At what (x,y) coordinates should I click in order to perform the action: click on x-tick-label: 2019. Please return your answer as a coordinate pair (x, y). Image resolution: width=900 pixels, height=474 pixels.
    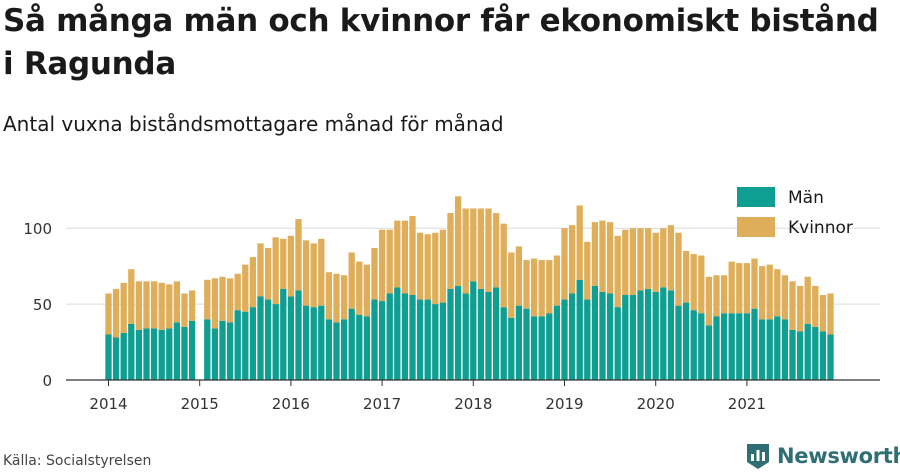
    Looking at the image, I should click on (564, 404).